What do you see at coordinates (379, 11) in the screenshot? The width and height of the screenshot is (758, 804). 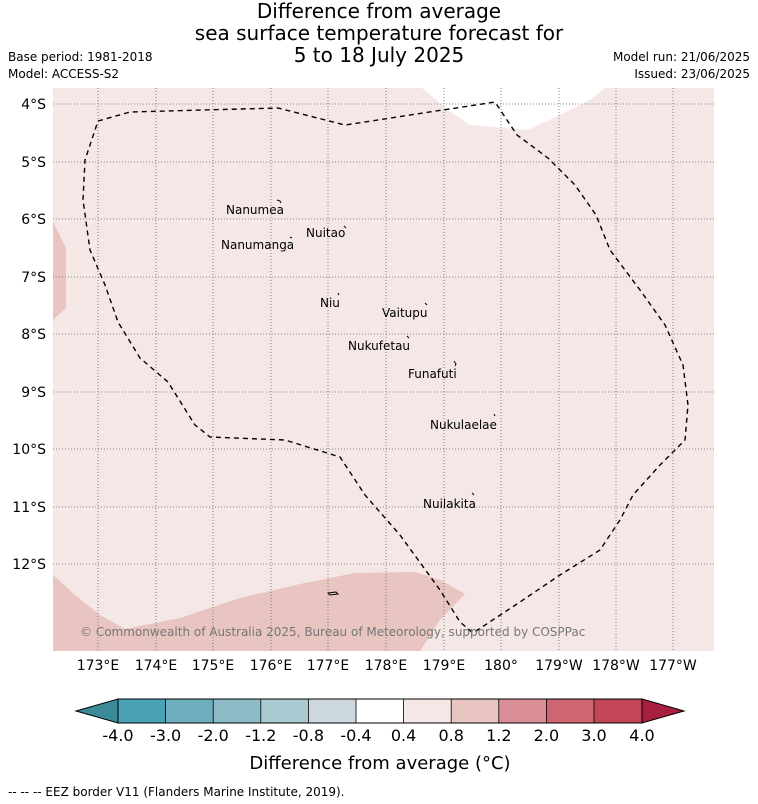 I see `title-line-1: Difference from average` at bounding box center [379, 11].